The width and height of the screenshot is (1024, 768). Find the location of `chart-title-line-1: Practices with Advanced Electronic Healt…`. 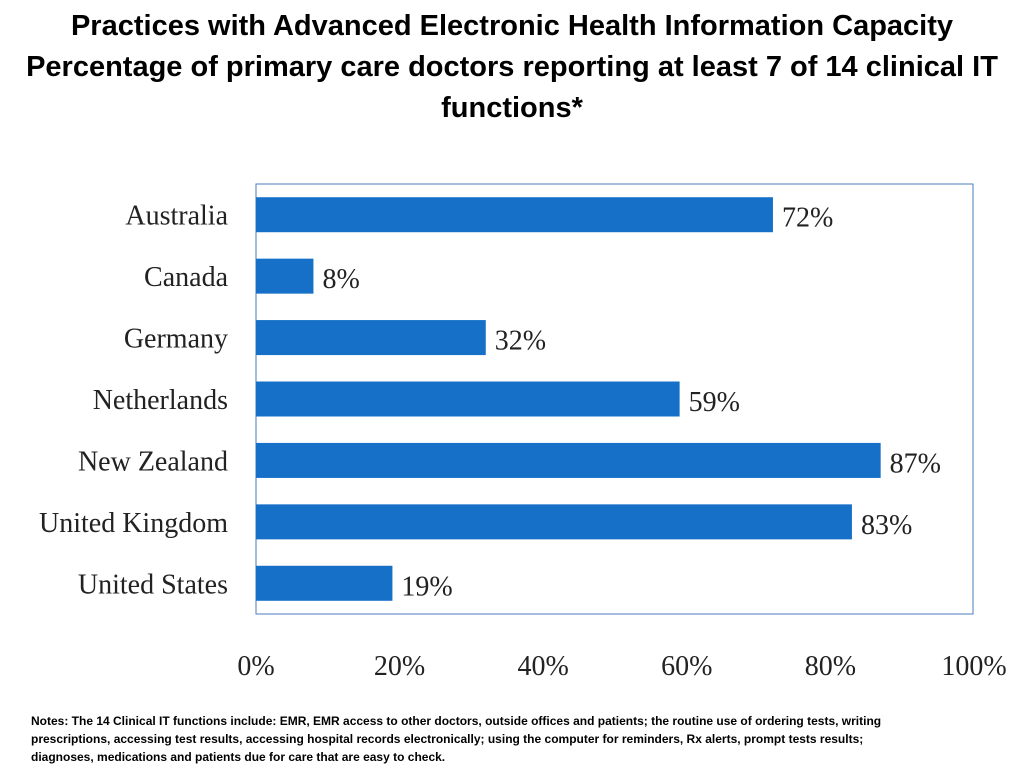

chart-title-line-1: Practices with Advanced Electronic Healt… is located at coordinates (512, 26).